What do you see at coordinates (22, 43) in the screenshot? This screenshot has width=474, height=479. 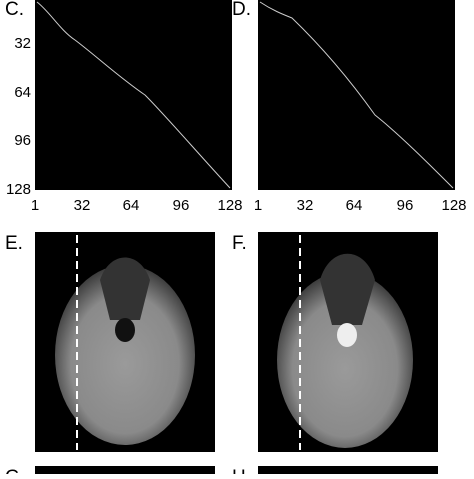 I see `y-tick-label: 32` at bounding box center [22, 43].